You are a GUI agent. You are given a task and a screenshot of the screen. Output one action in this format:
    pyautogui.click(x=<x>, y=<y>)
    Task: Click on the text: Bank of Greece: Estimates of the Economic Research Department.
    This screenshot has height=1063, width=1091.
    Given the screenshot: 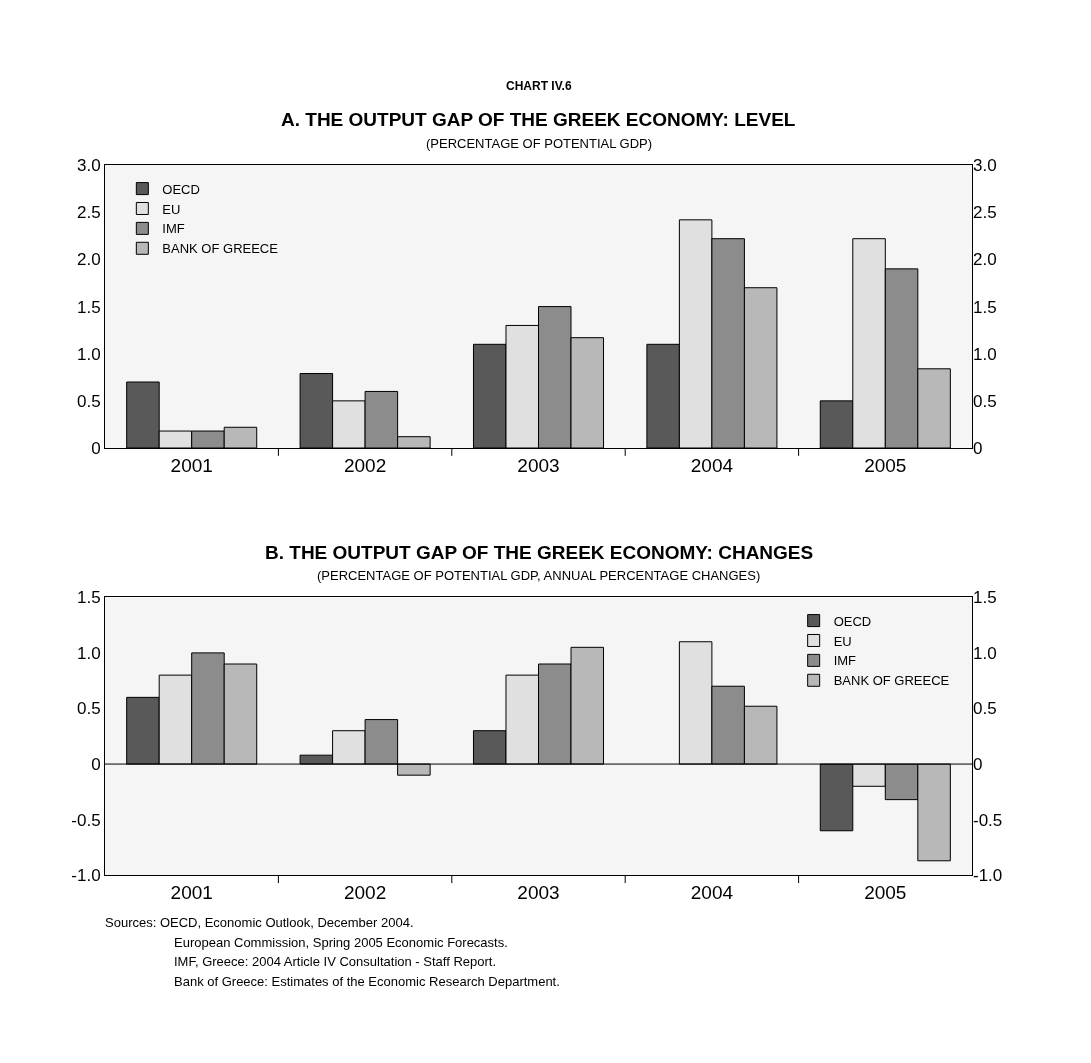 What is the action you would take?
    pyautogui.click(x=367, y=981)
    